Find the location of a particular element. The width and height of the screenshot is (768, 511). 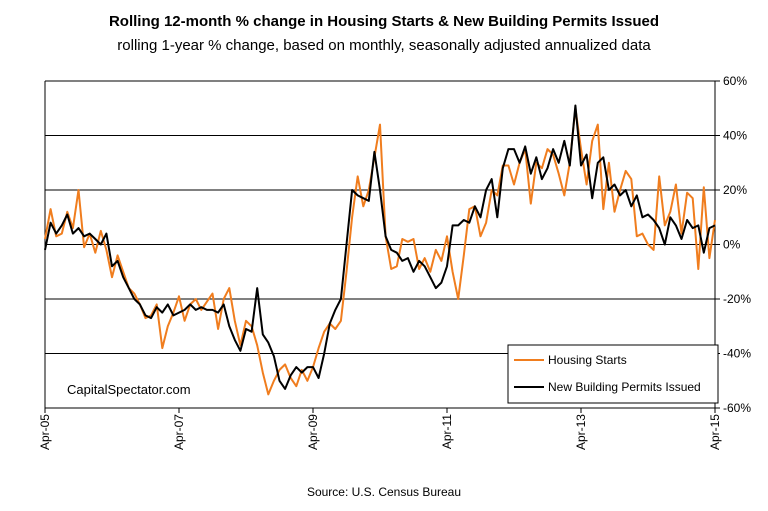

watermark: CapitalSpectator.com is located at coordinates (129, 389).